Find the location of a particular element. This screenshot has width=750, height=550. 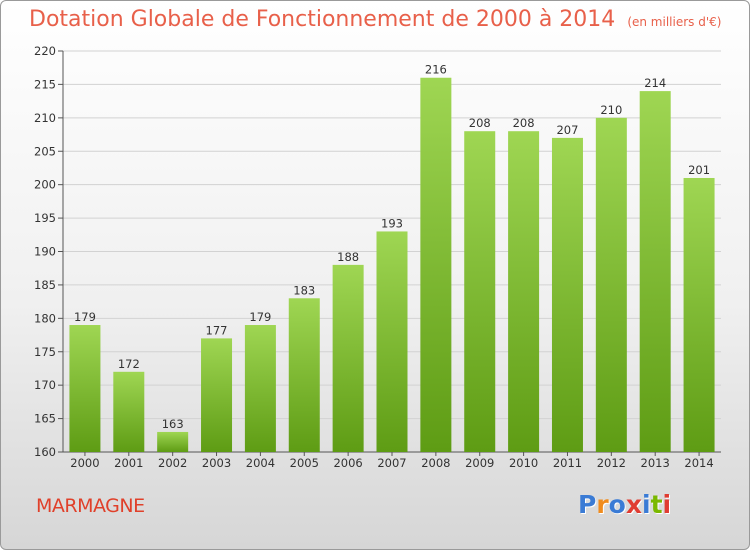

x-tick-label: 2014 is located at coordinates (698, 463).